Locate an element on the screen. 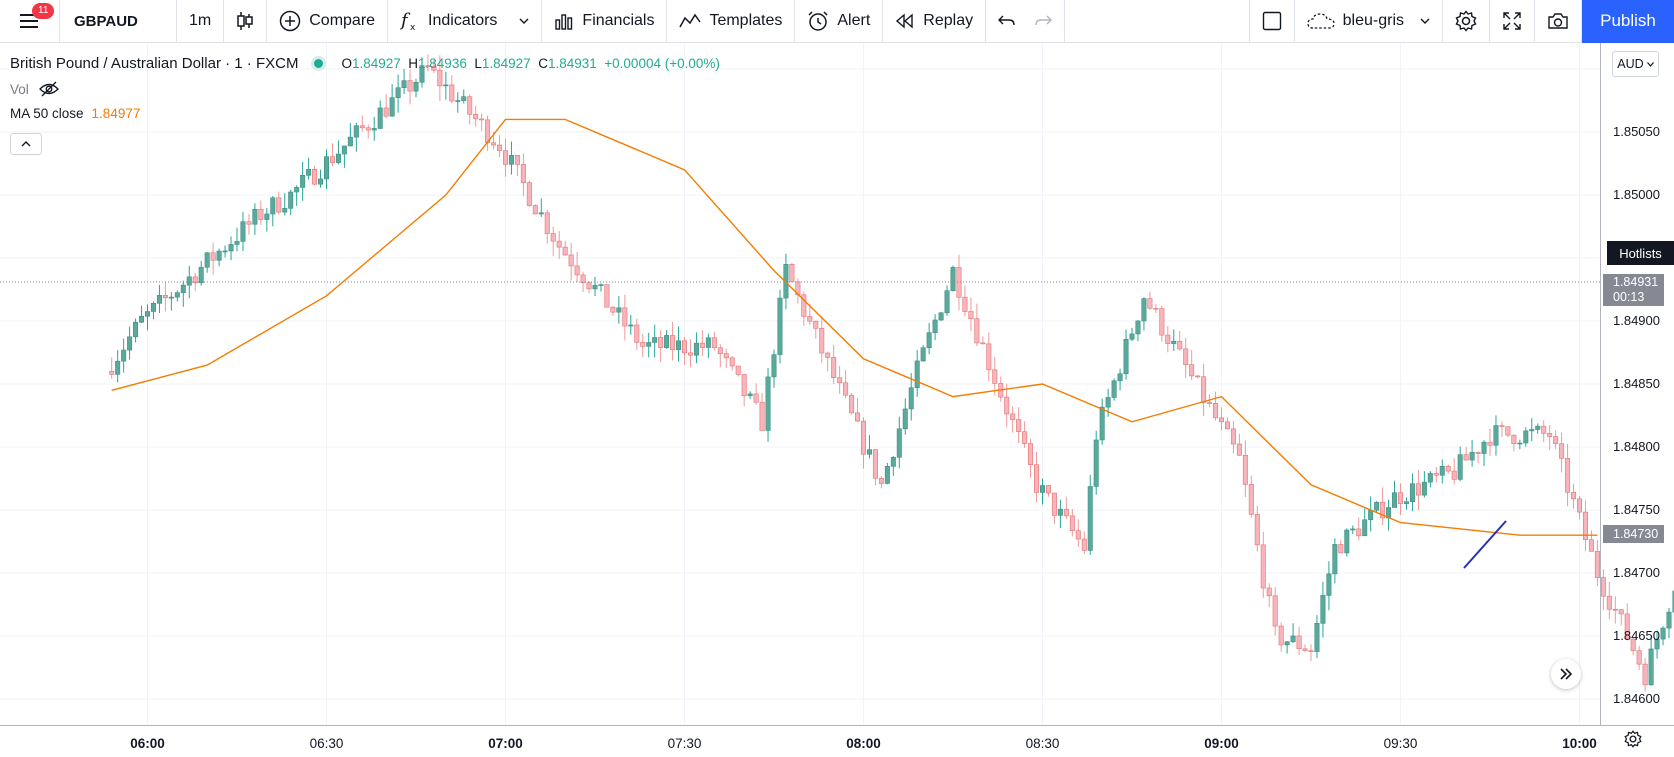  close-key: C is located at coordinates (543, 63).